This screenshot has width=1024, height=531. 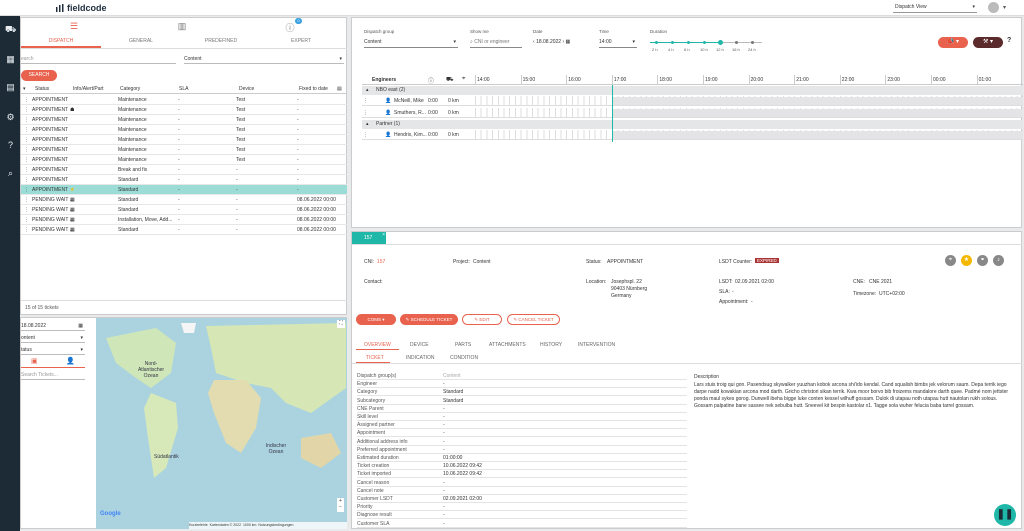 What do you see at coordinates (692, 101) in the screenshot?
I see `engineer-row: ⋮ 👤 McNeill, Mike 0:00 0 km` at bounding box center [692, 101].